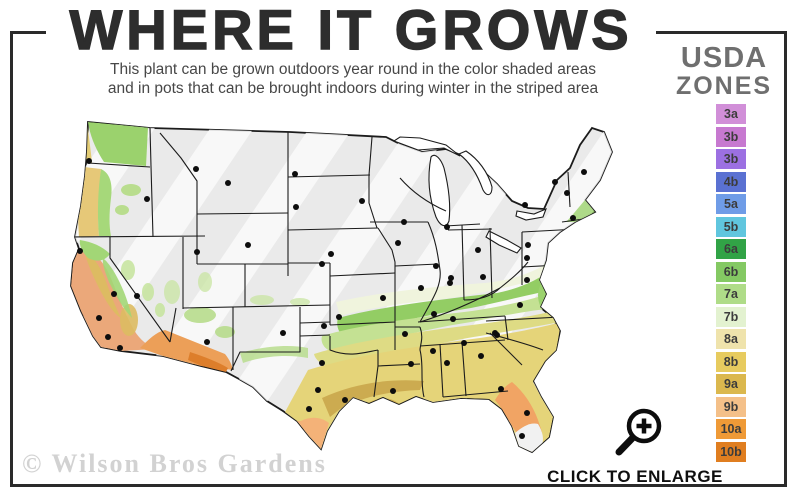  I want to click on legend-heading: USDA ZONES, so click(724, 71).